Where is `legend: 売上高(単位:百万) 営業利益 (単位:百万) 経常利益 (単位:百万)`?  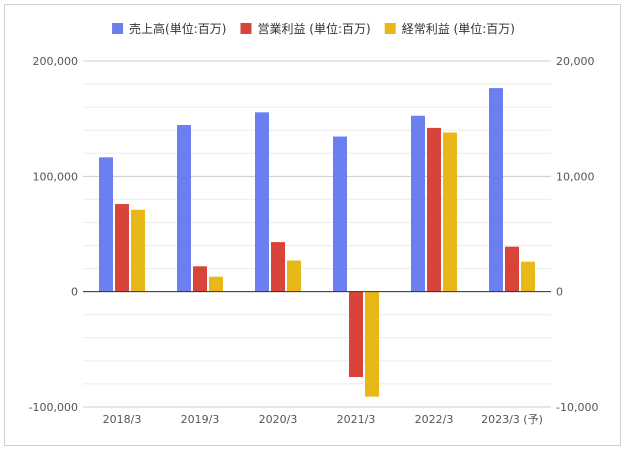
legend: 売上高(単位:百万) 営業利益 (単位:百万) 経常利益 (単位:百万) is located at coordinates (313, 28).